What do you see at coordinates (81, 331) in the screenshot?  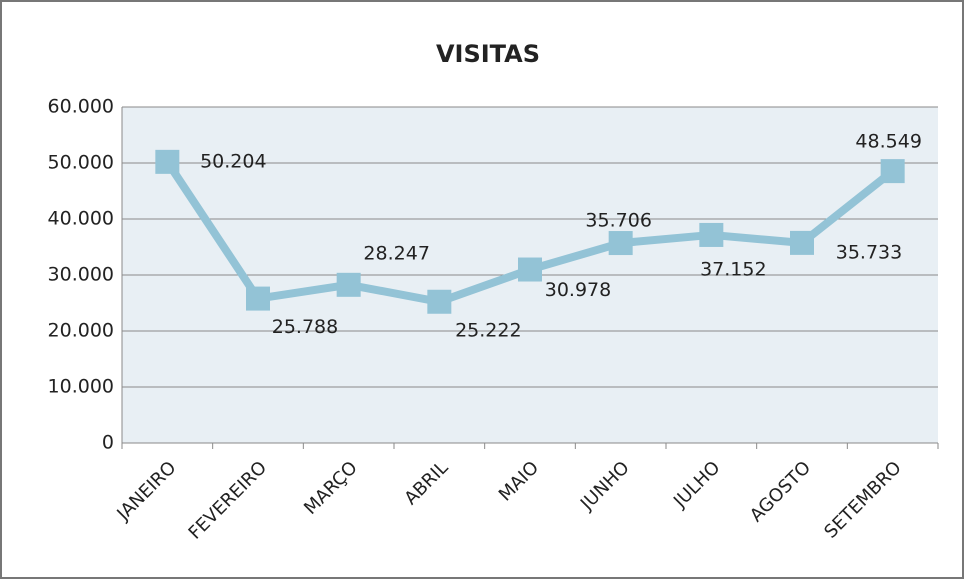 I see `y-tick-label: 20.000` at bounding box center [81, 331].